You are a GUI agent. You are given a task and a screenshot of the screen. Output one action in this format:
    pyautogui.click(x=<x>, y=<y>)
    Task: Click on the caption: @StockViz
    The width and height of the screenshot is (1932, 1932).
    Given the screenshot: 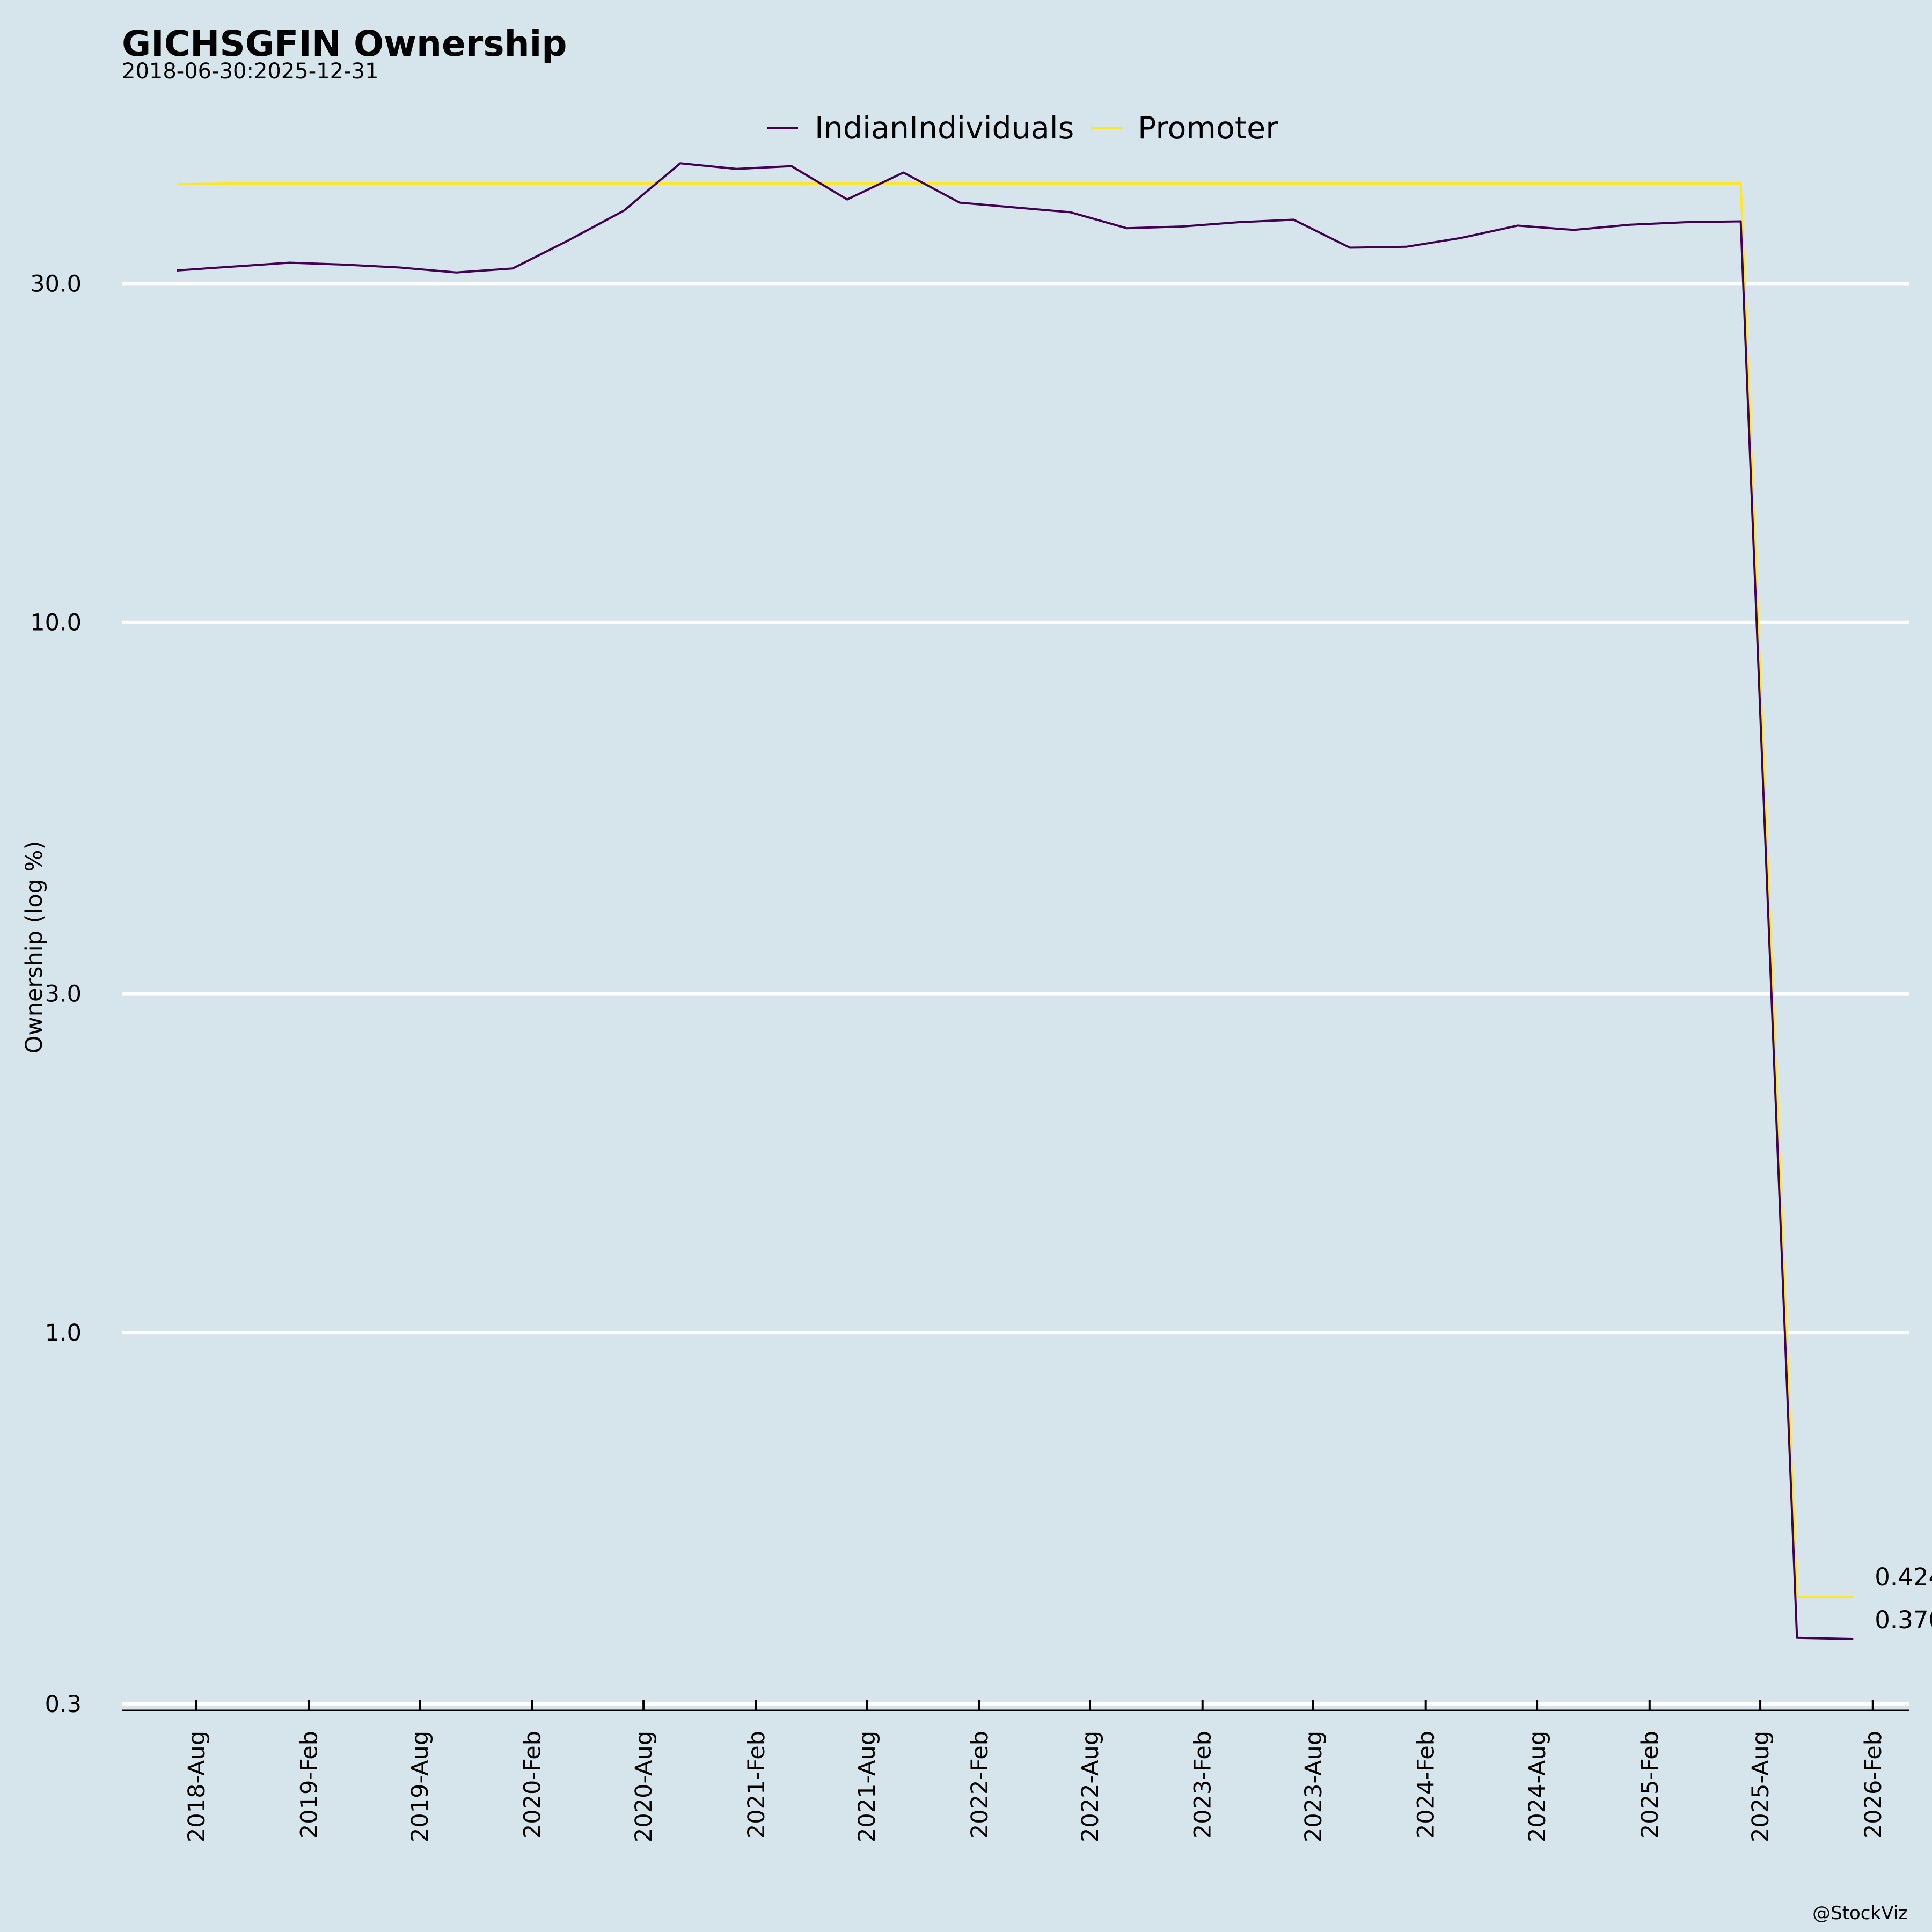 What is the action you would take?
    pyautogui.click(x=1860, y=1913)
    